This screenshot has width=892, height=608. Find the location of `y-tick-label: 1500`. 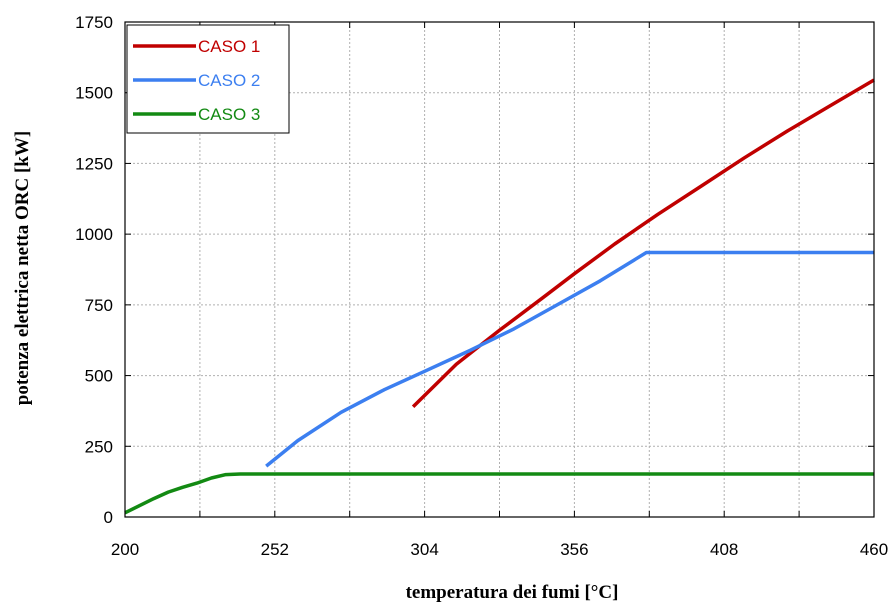

y-tick-label: 1500 is located at coordinates (94, 93).